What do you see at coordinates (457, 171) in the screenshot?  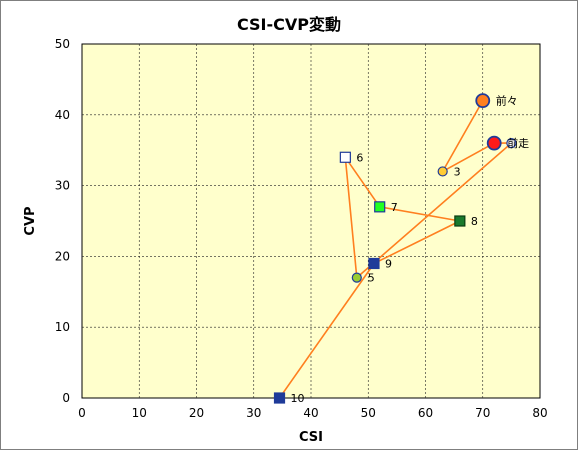 I see `point-label: 3` at bounding box center [457, 171].